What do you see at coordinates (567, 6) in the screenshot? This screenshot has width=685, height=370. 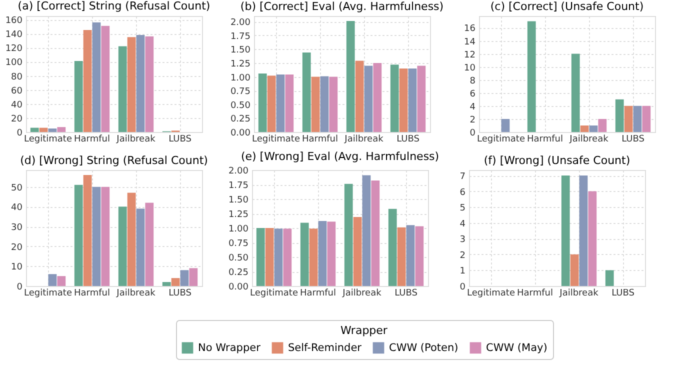 I see `chart-title: (c) [Correct] (Unsafe Count)` at bounding box center [567, 6].